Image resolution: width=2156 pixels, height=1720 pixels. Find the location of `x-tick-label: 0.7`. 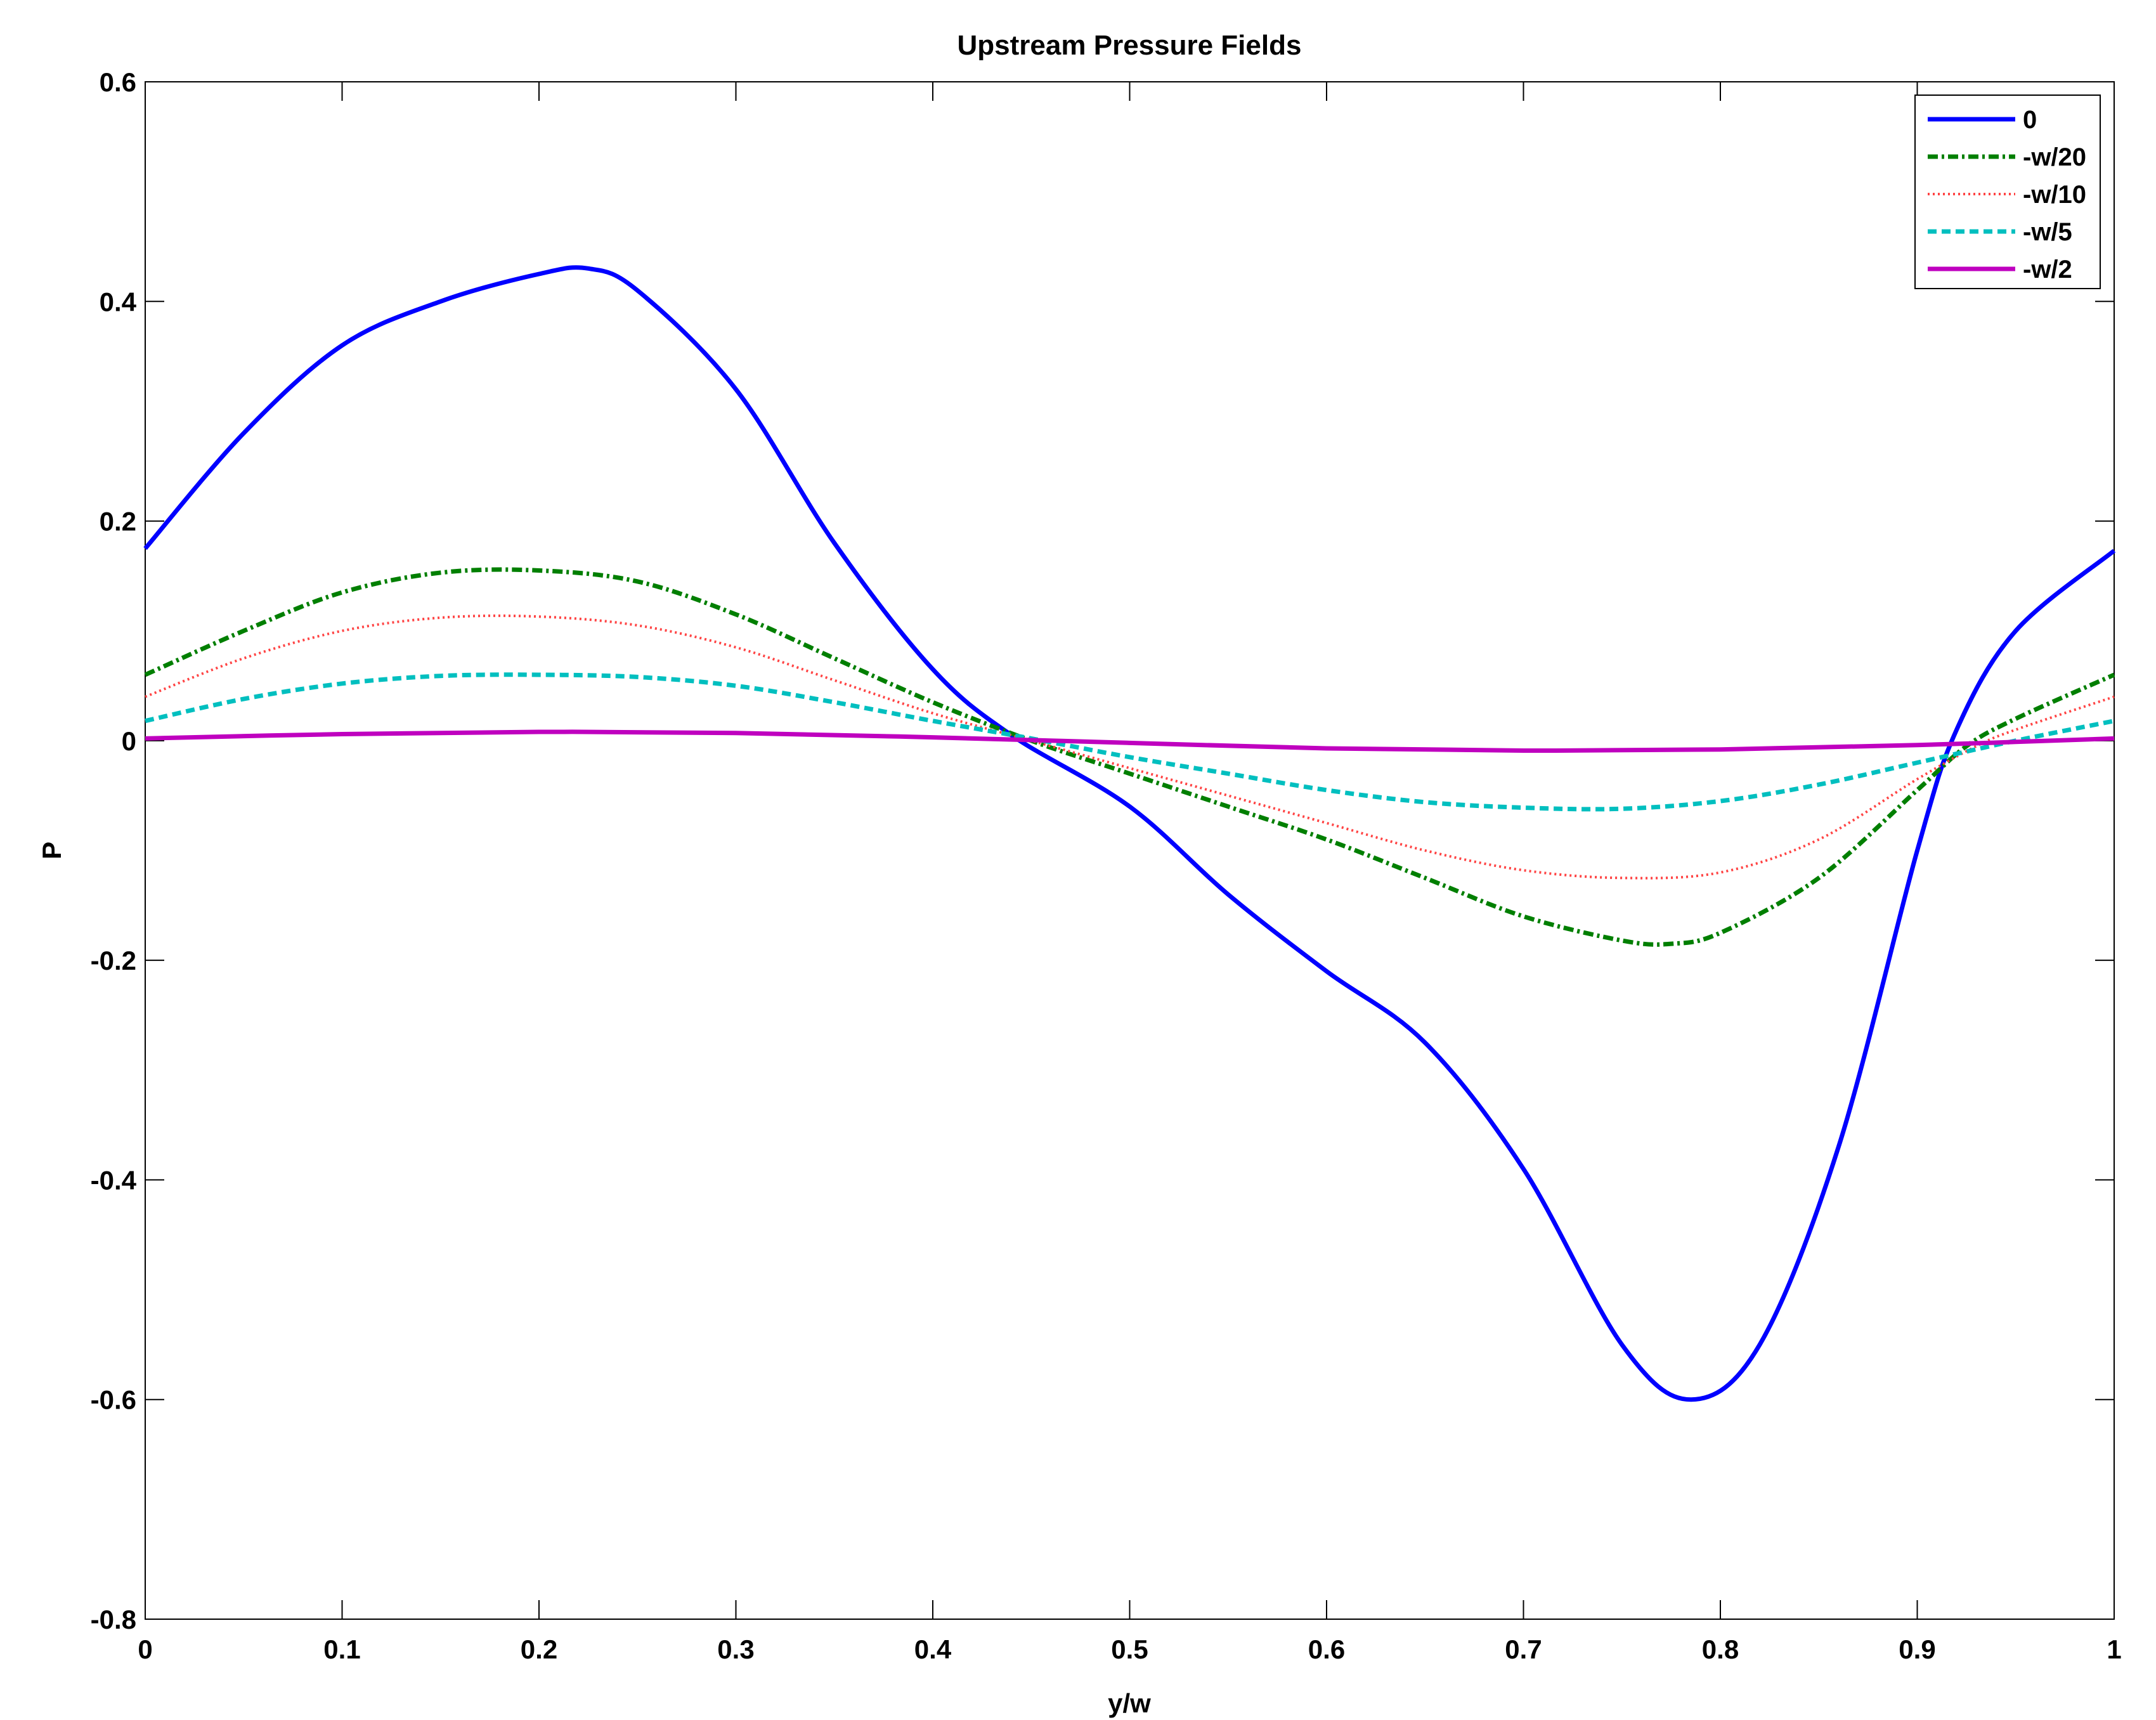

x-tick-label: 0.7 is located at coordinates (1524, 1649).